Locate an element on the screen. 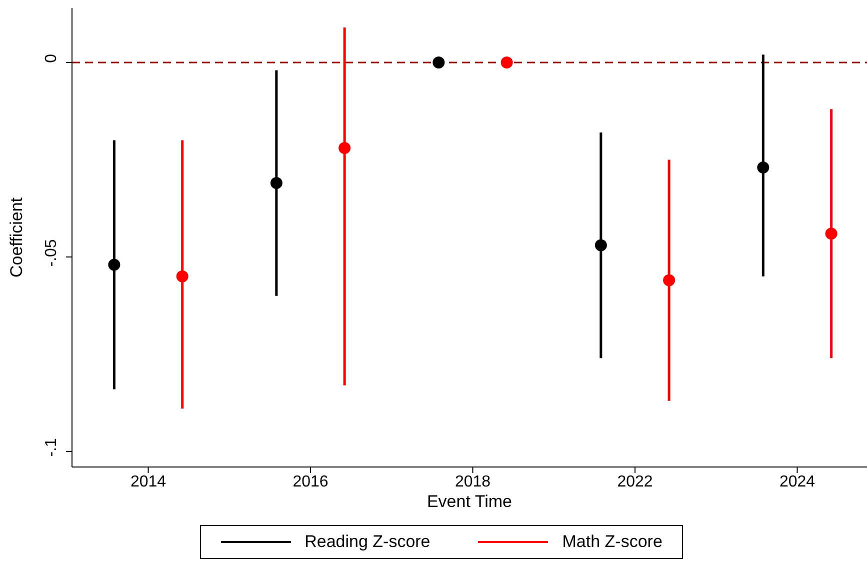  x-tick-label: 2022 is located at coordinates (635, 481).